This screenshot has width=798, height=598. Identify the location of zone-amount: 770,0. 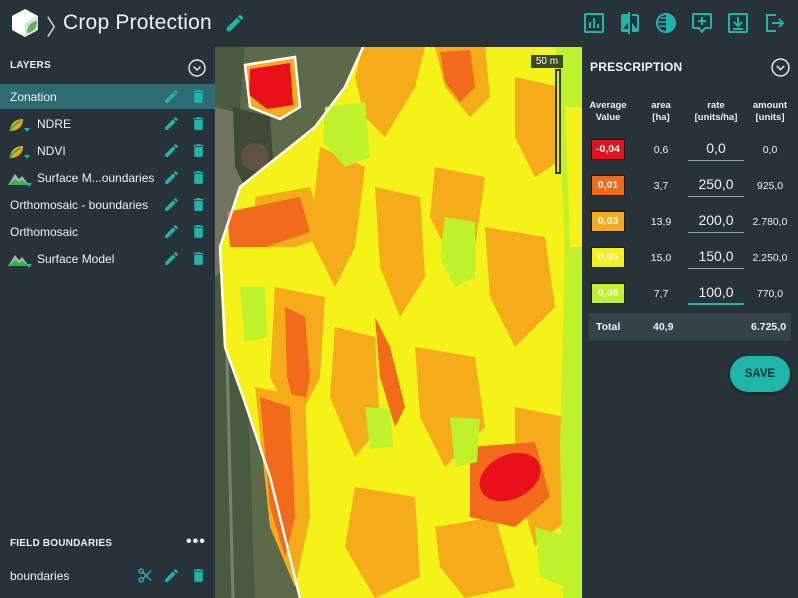
(770, 294).